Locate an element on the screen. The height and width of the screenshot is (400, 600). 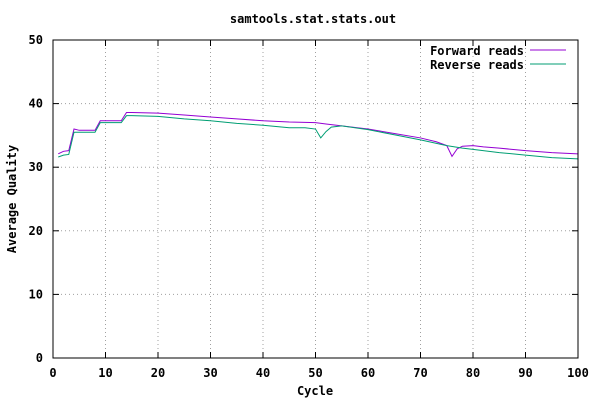
x-tick-label: 90 is located at coordinates (525, 373).